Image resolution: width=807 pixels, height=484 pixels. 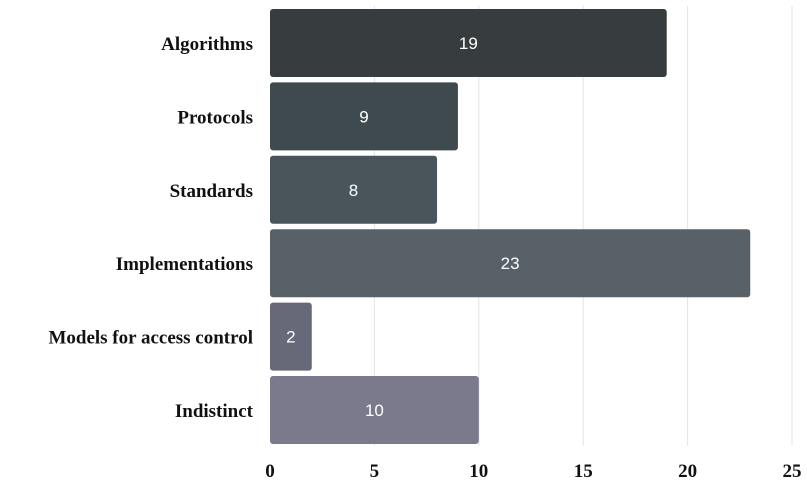 I want to click on bar-value-label: 23, so click(x=510, y=263).